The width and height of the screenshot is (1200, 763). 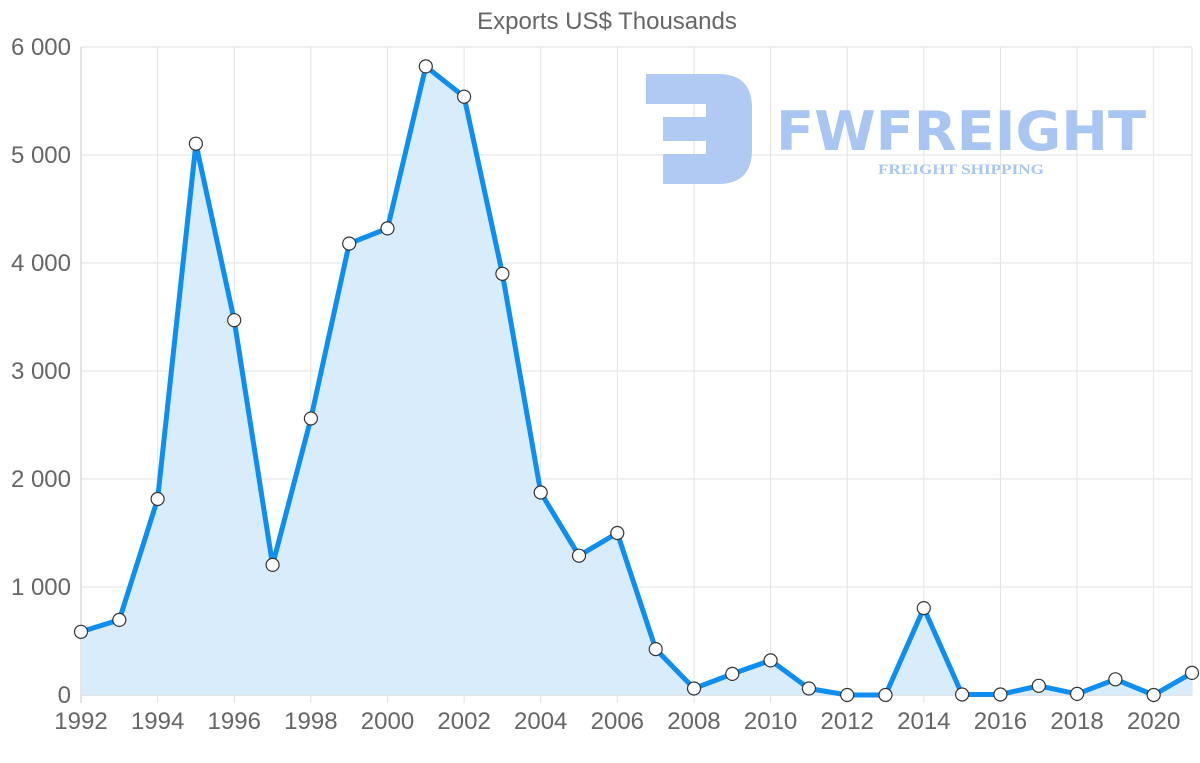 I want to click on x-tick-label: 2016, so click(x=1000, y=721).